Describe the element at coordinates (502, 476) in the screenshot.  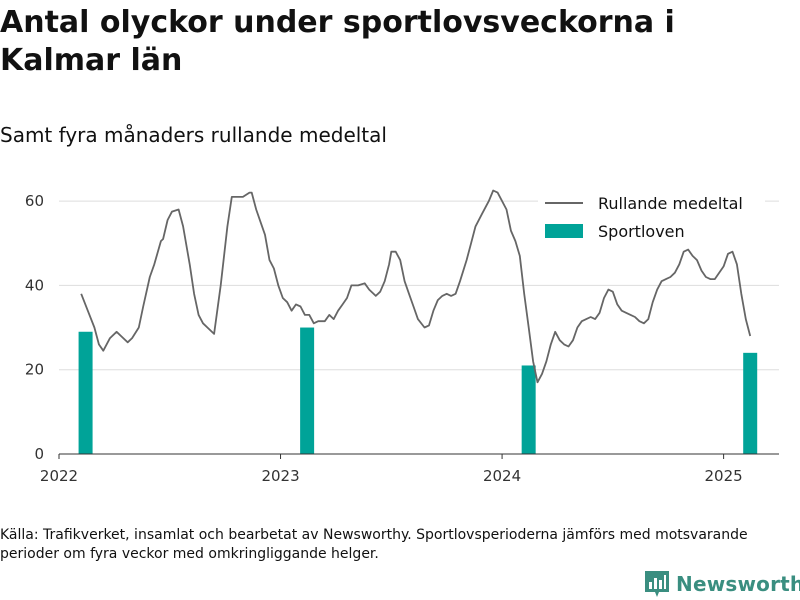
I see `x-tick-label-2024: 2024` at that location.